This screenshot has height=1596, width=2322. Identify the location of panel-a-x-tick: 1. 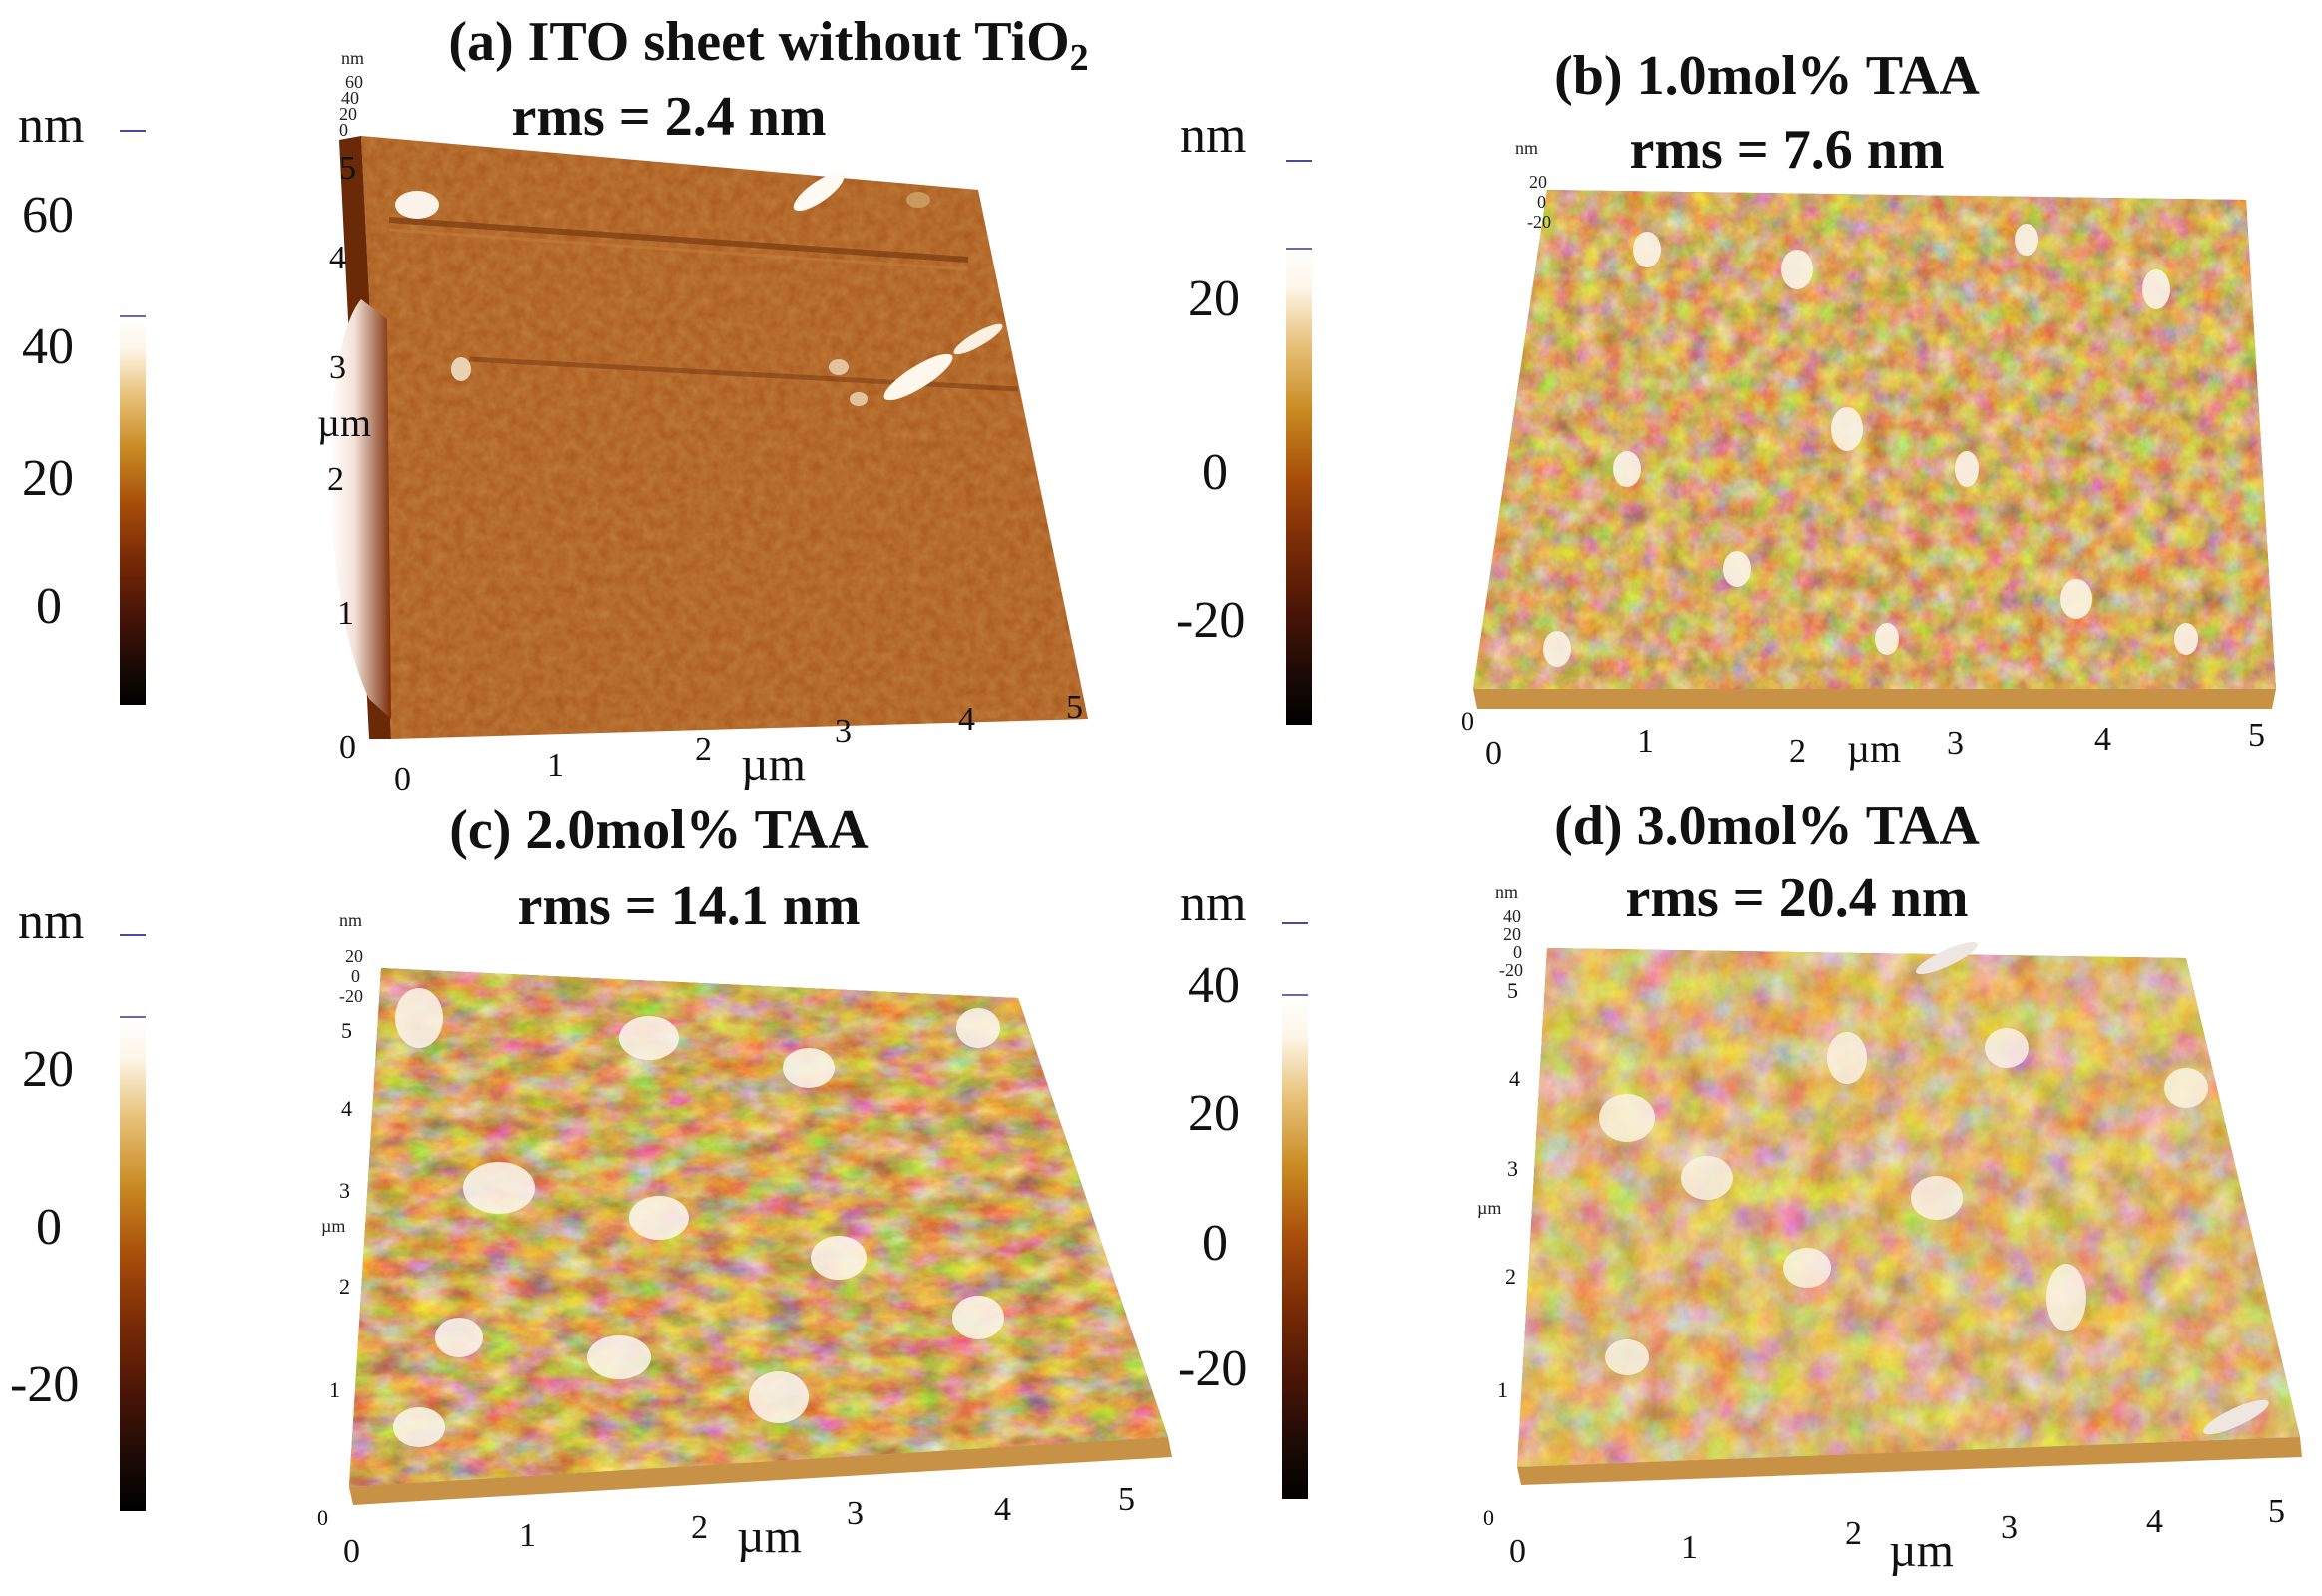
(555, 765).